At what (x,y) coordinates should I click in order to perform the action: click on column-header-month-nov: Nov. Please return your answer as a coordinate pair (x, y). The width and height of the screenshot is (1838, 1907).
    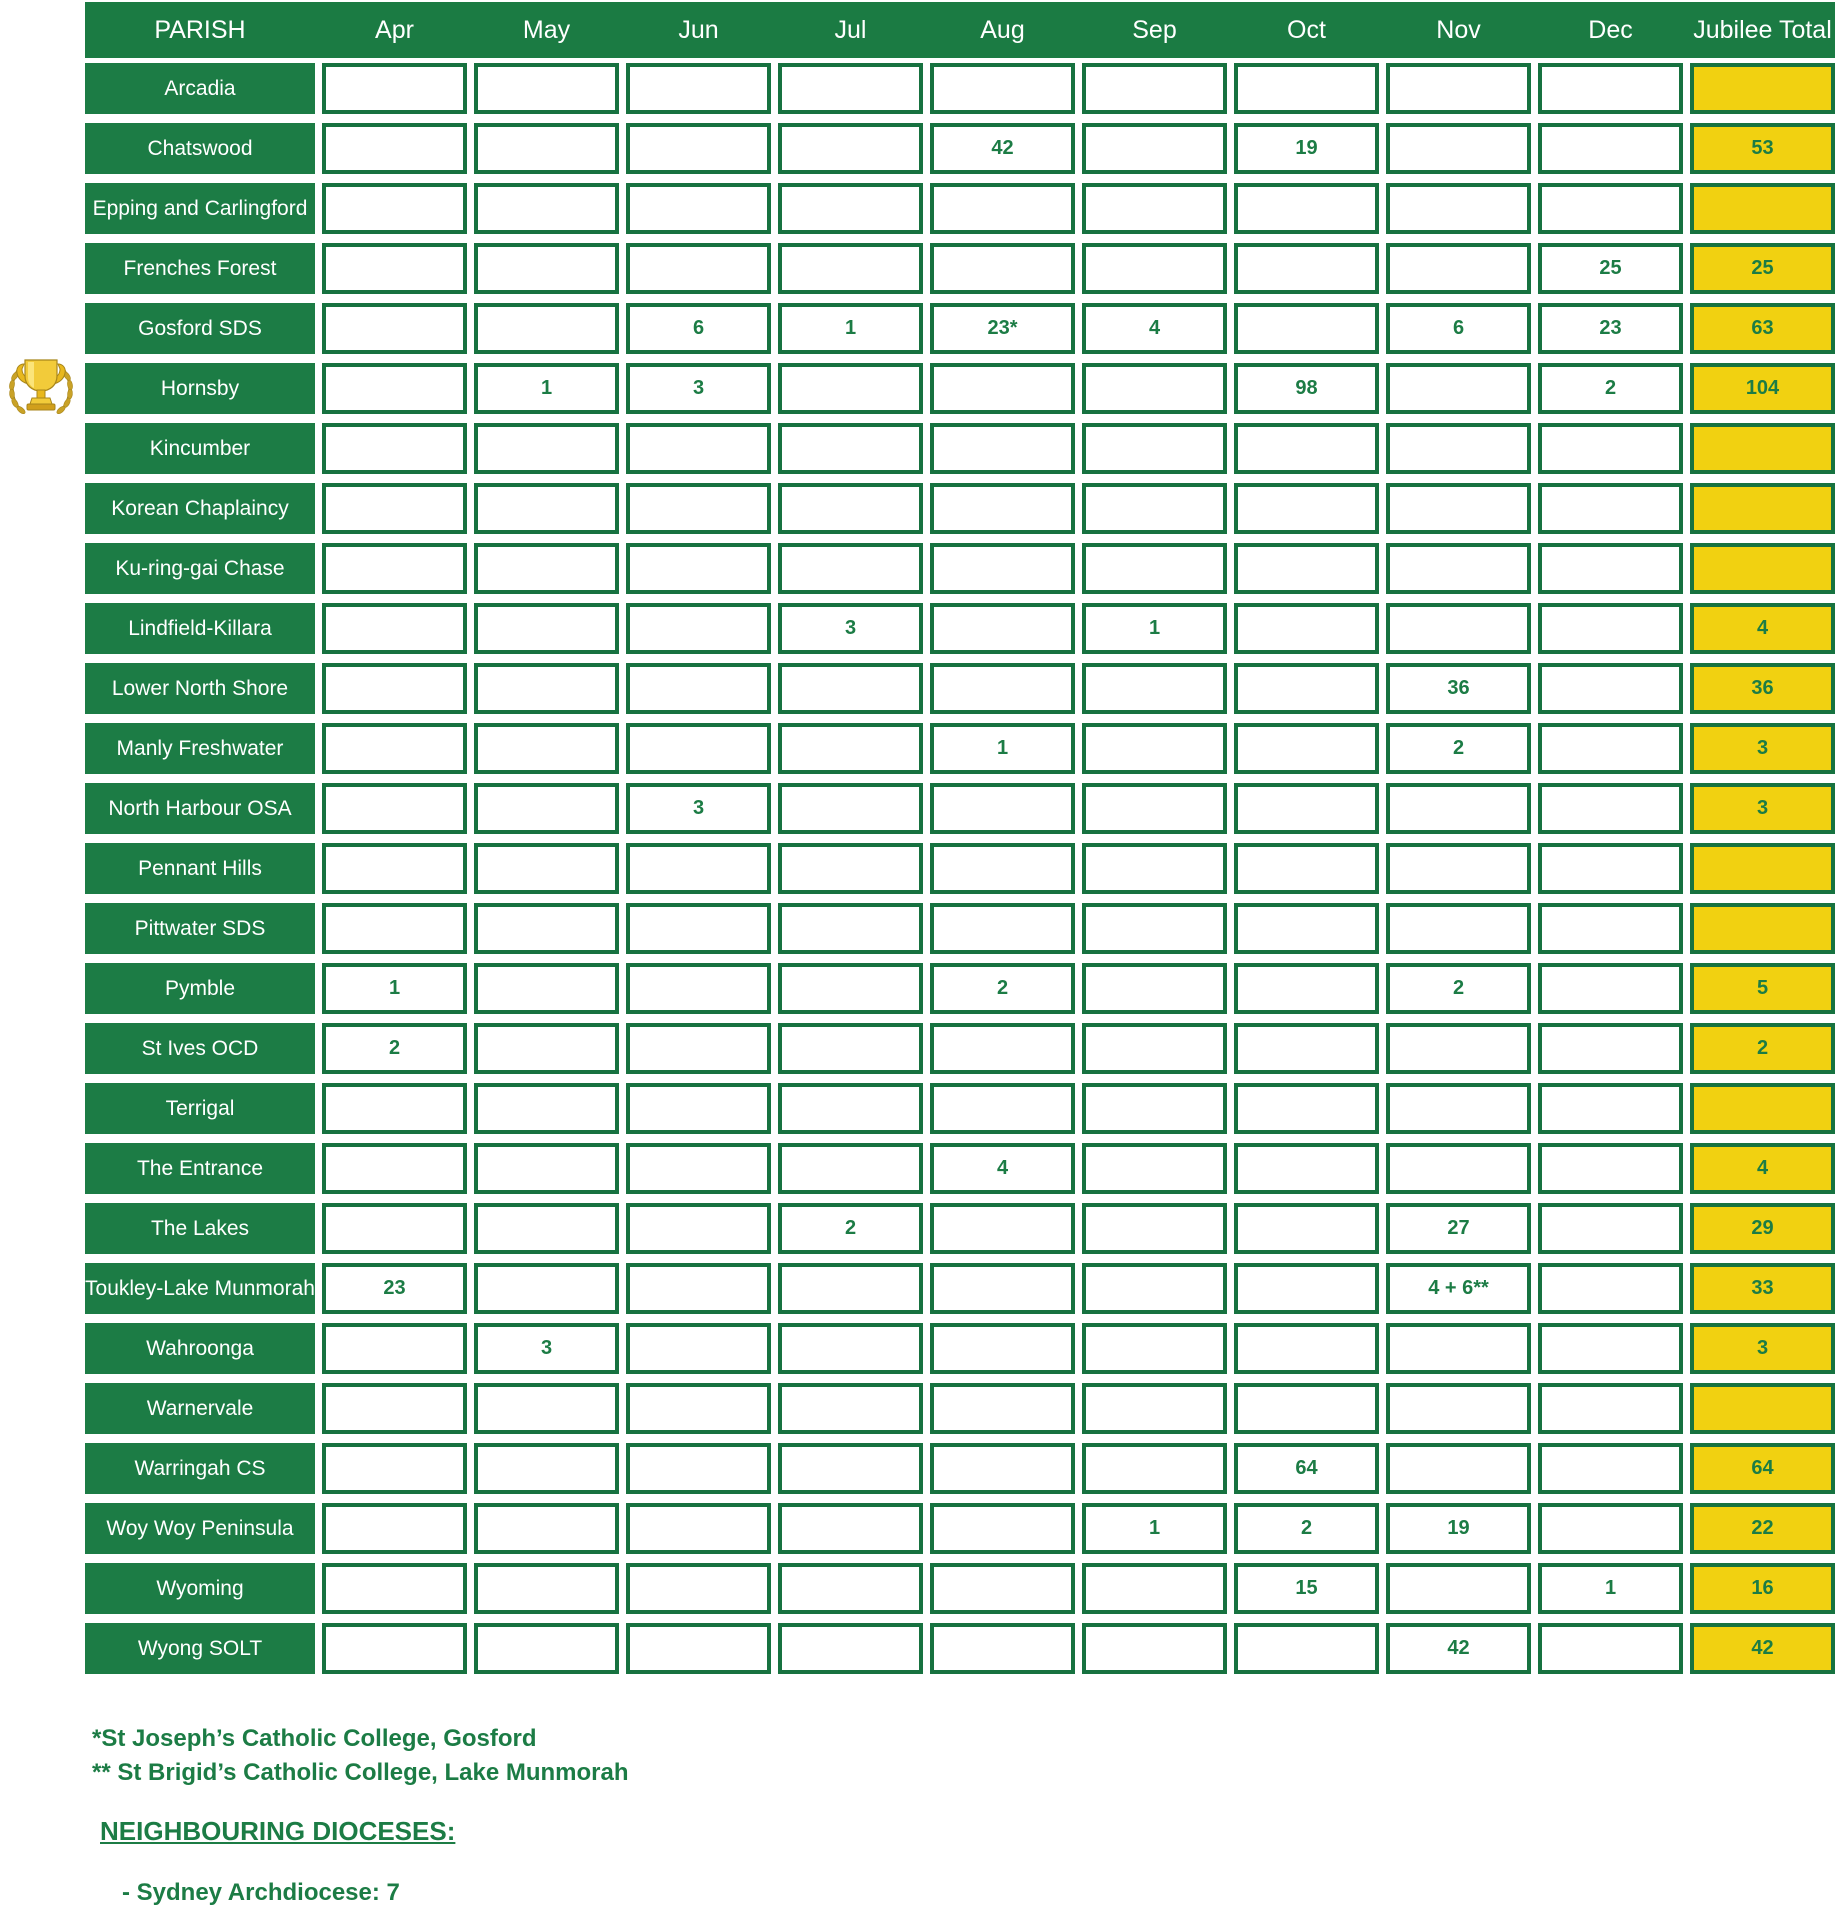
    Looking at the image, I should click on (1458, 29).